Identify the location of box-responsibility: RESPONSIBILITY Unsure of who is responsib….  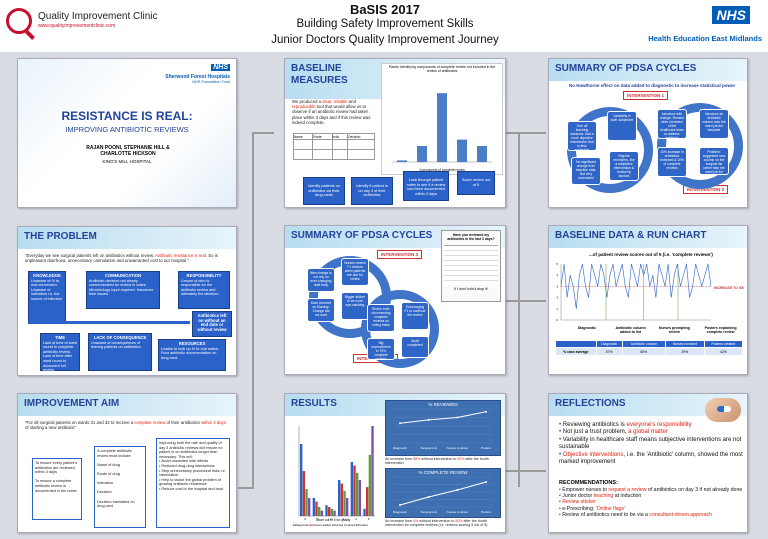
(204, 290).